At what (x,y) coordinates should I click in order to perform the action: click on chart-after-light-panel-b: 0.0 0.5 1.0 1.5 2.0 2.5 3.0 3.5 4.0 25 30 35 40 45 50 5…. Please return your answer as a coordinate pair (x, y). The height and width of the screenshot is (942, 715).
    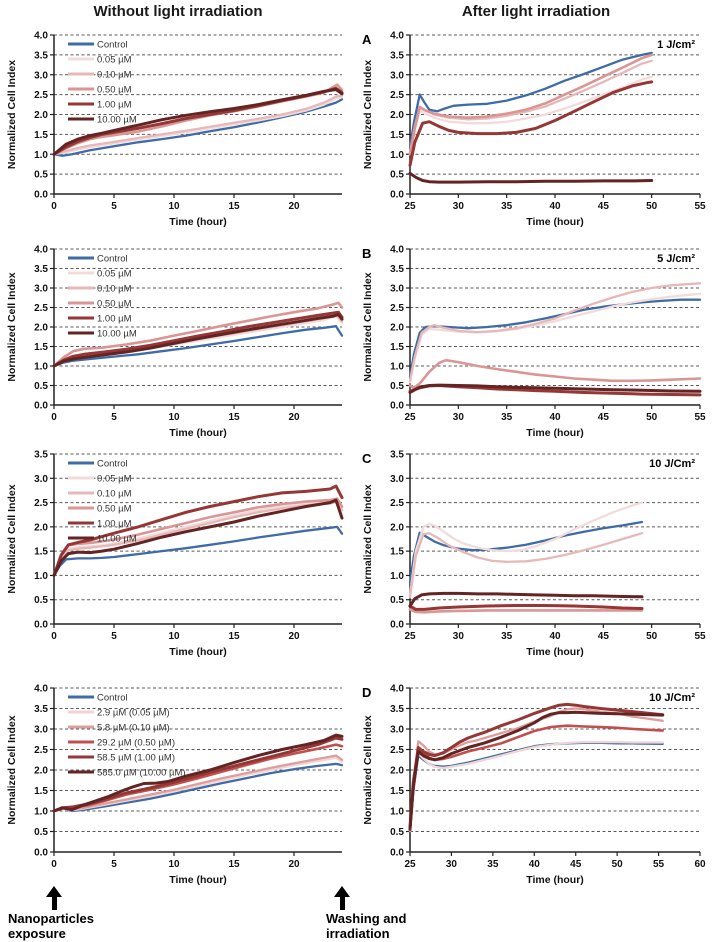
    Looking at the image, I should click on (534, 342).